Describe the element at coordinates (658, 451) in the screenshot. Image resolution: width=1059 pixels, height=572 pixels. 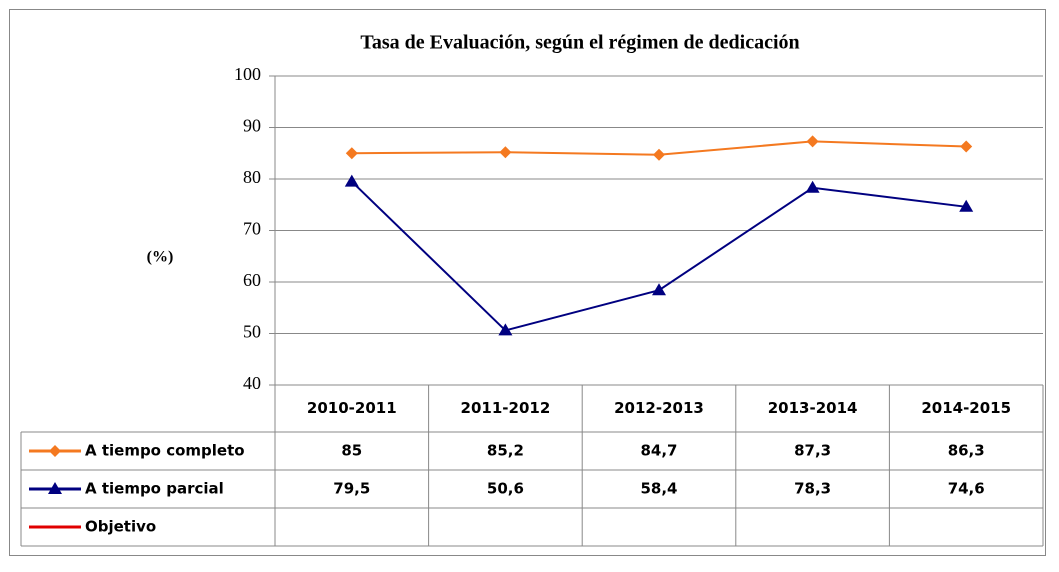
I see `table-value: 84,7` at that location.